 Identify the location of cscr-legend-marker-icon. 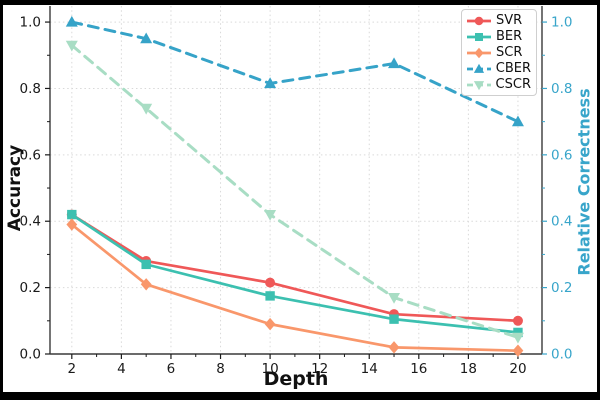
(479, 85).